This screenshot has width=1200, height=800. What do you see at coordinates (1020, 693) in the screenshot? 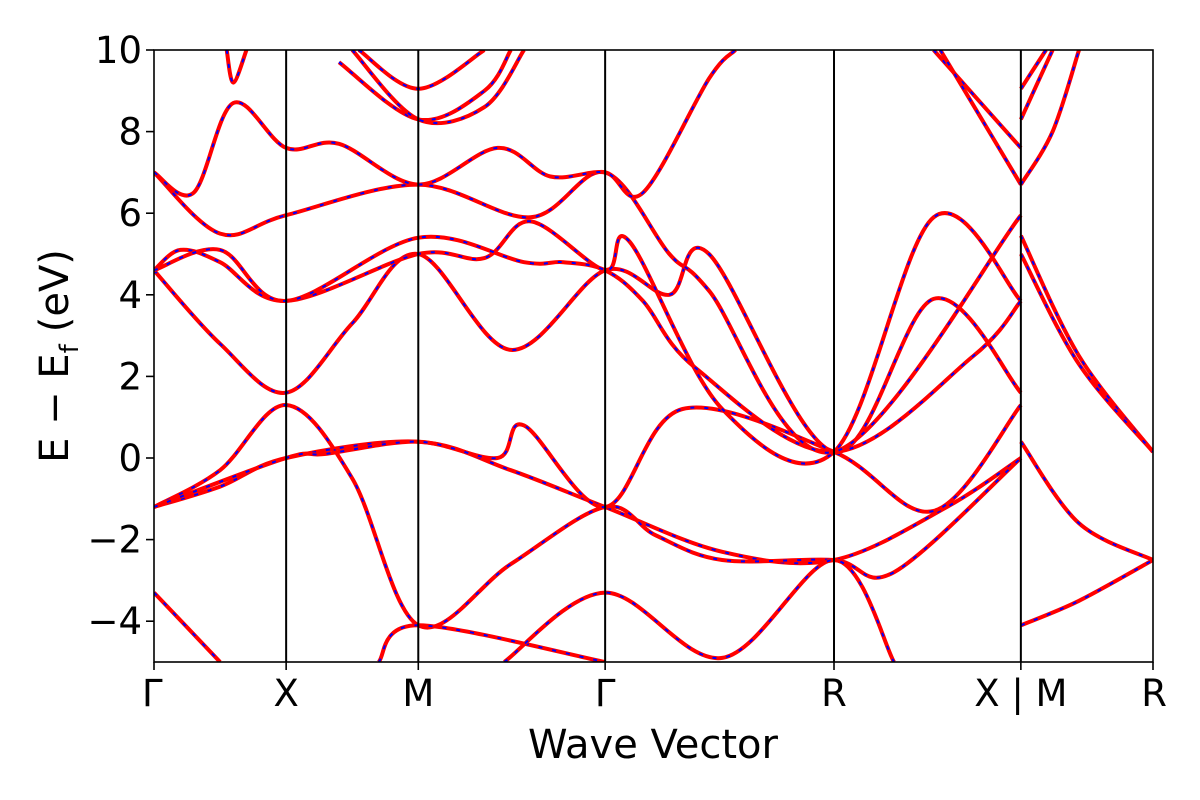
I see `x-tick-label: X | M` at bounding box center [1020, 693].